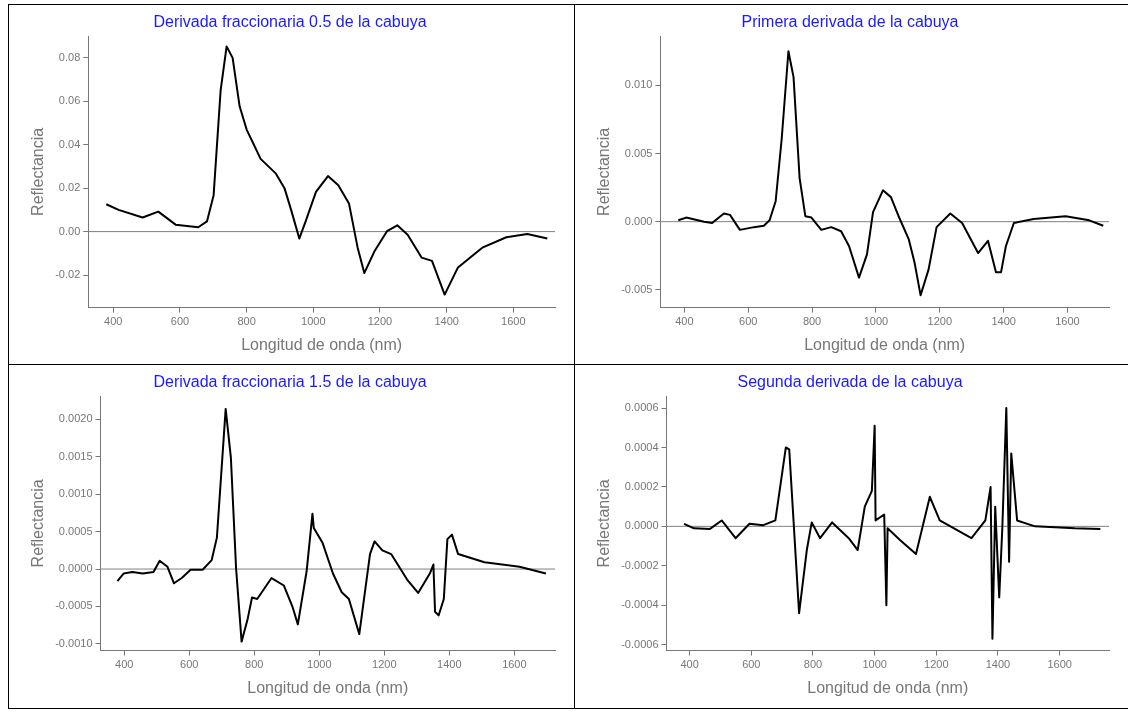 The width and height of the screenshot is (1128, 713). I want to click on y-tick-label: 0.0005, so click(75, 530).